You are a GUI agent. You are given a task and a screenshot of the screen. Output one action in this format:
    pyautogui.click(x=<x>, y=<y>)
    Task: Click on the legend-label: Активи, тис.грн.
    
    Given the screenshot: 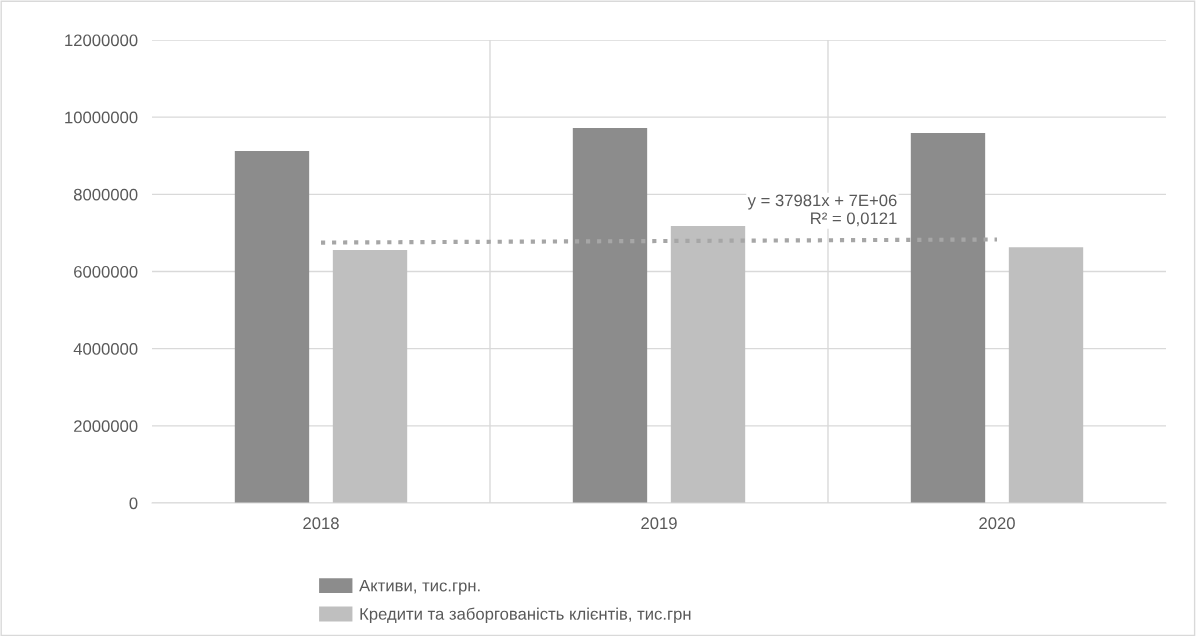 What is the action you would take?
    pyautogui.click(x=419, y=587)
    